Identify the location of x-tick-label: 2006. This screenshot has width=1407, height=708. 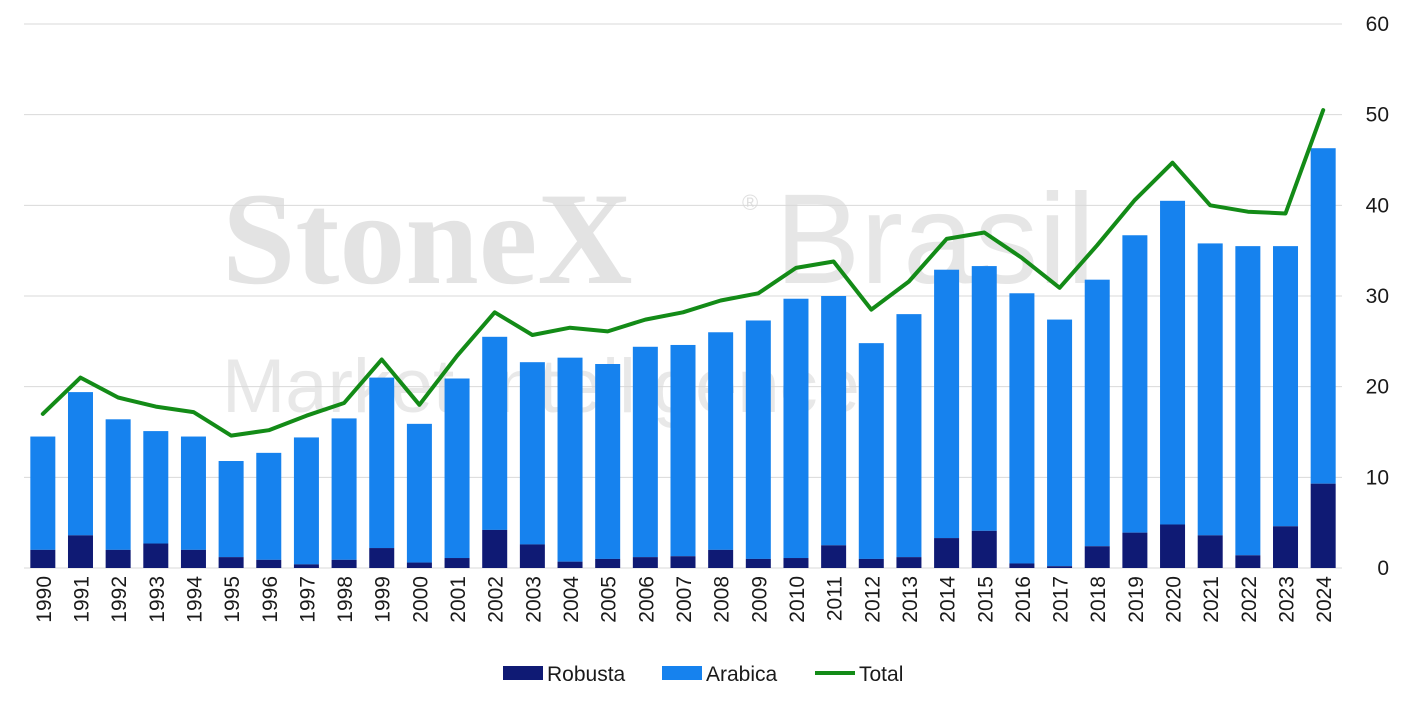
(646, 599).